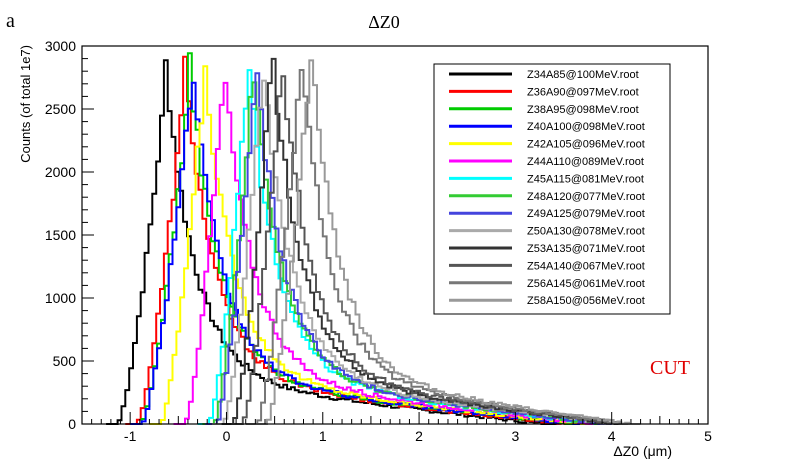 The image size is (789, 470). What do you see at coordinates (60, 109) in the screenshot?
I see `y-tick-label: 2500` at bounding box center [60, 109].